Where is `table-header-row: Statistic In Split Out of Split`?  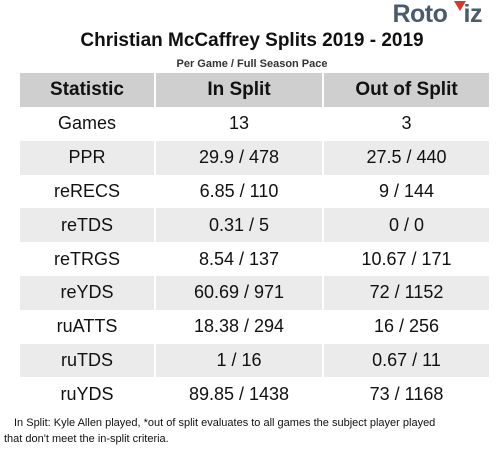
table-header-row: Statistic In Split Out of Split is located at coordinates (254, 90).